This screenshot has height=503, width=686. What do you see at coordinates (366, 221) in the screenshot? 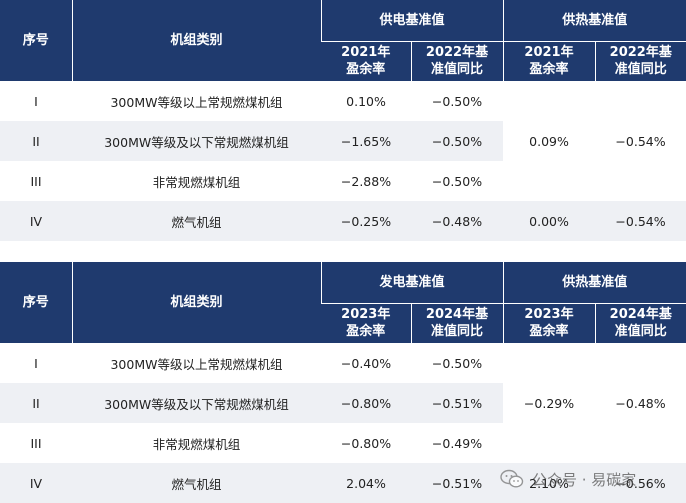
I see `row-value: −0.25%` at bounding box center [366, 221].